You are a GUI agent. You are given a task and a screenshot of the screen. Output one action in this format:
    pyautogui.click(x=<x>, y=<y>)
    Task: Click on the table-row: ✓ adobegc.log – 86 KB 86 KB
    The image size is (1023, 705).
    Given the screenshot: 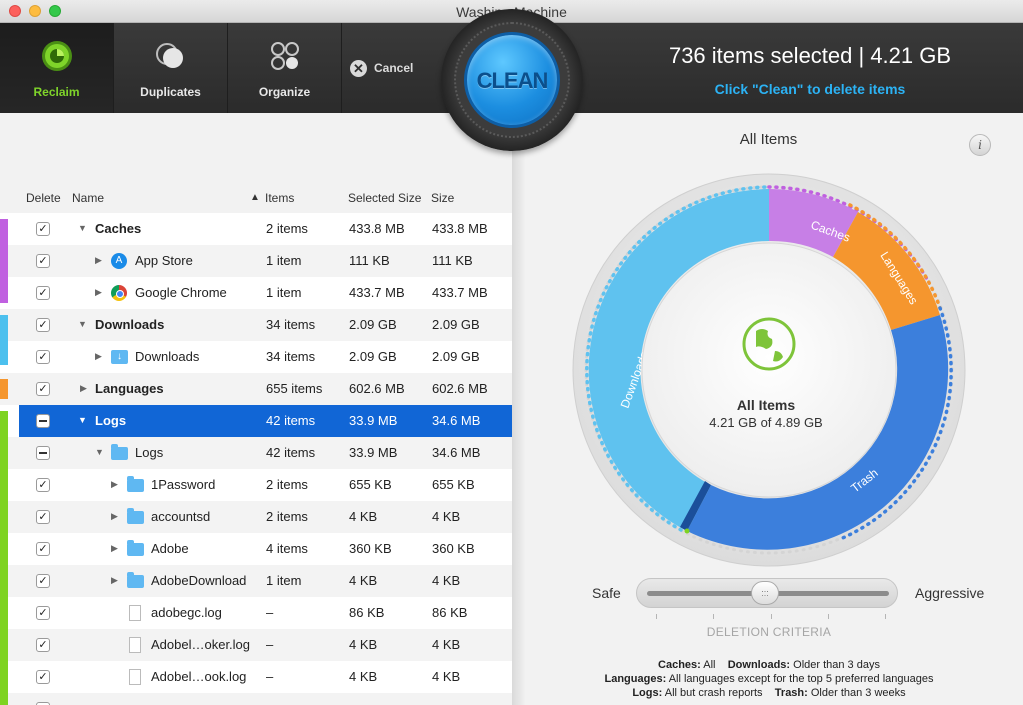 What is the action you would take?
    pyautogui.click(x=256, y=613)
    